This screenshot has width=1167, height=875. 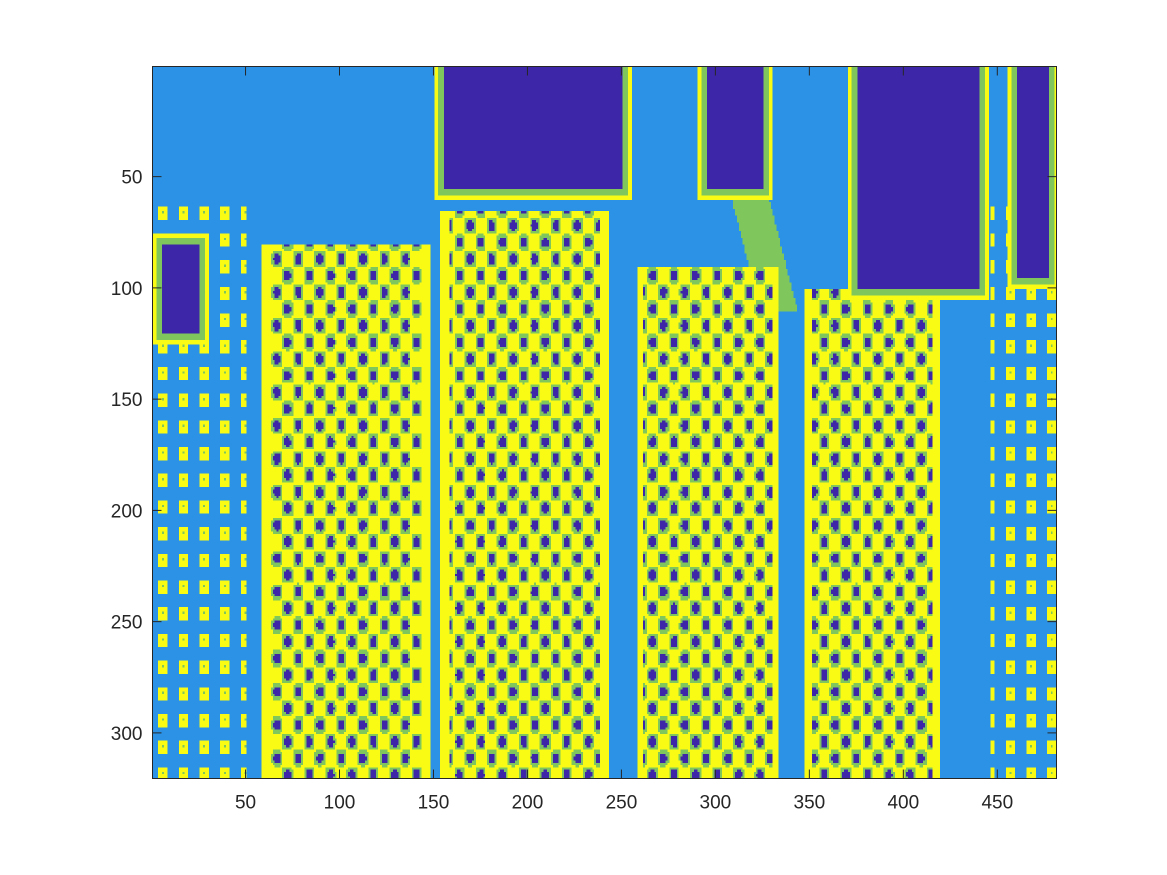 What do you see at coordinates (127, 734) in the screenshot?
I see `y-tick-label: 300` at bounding box center [127, 734].